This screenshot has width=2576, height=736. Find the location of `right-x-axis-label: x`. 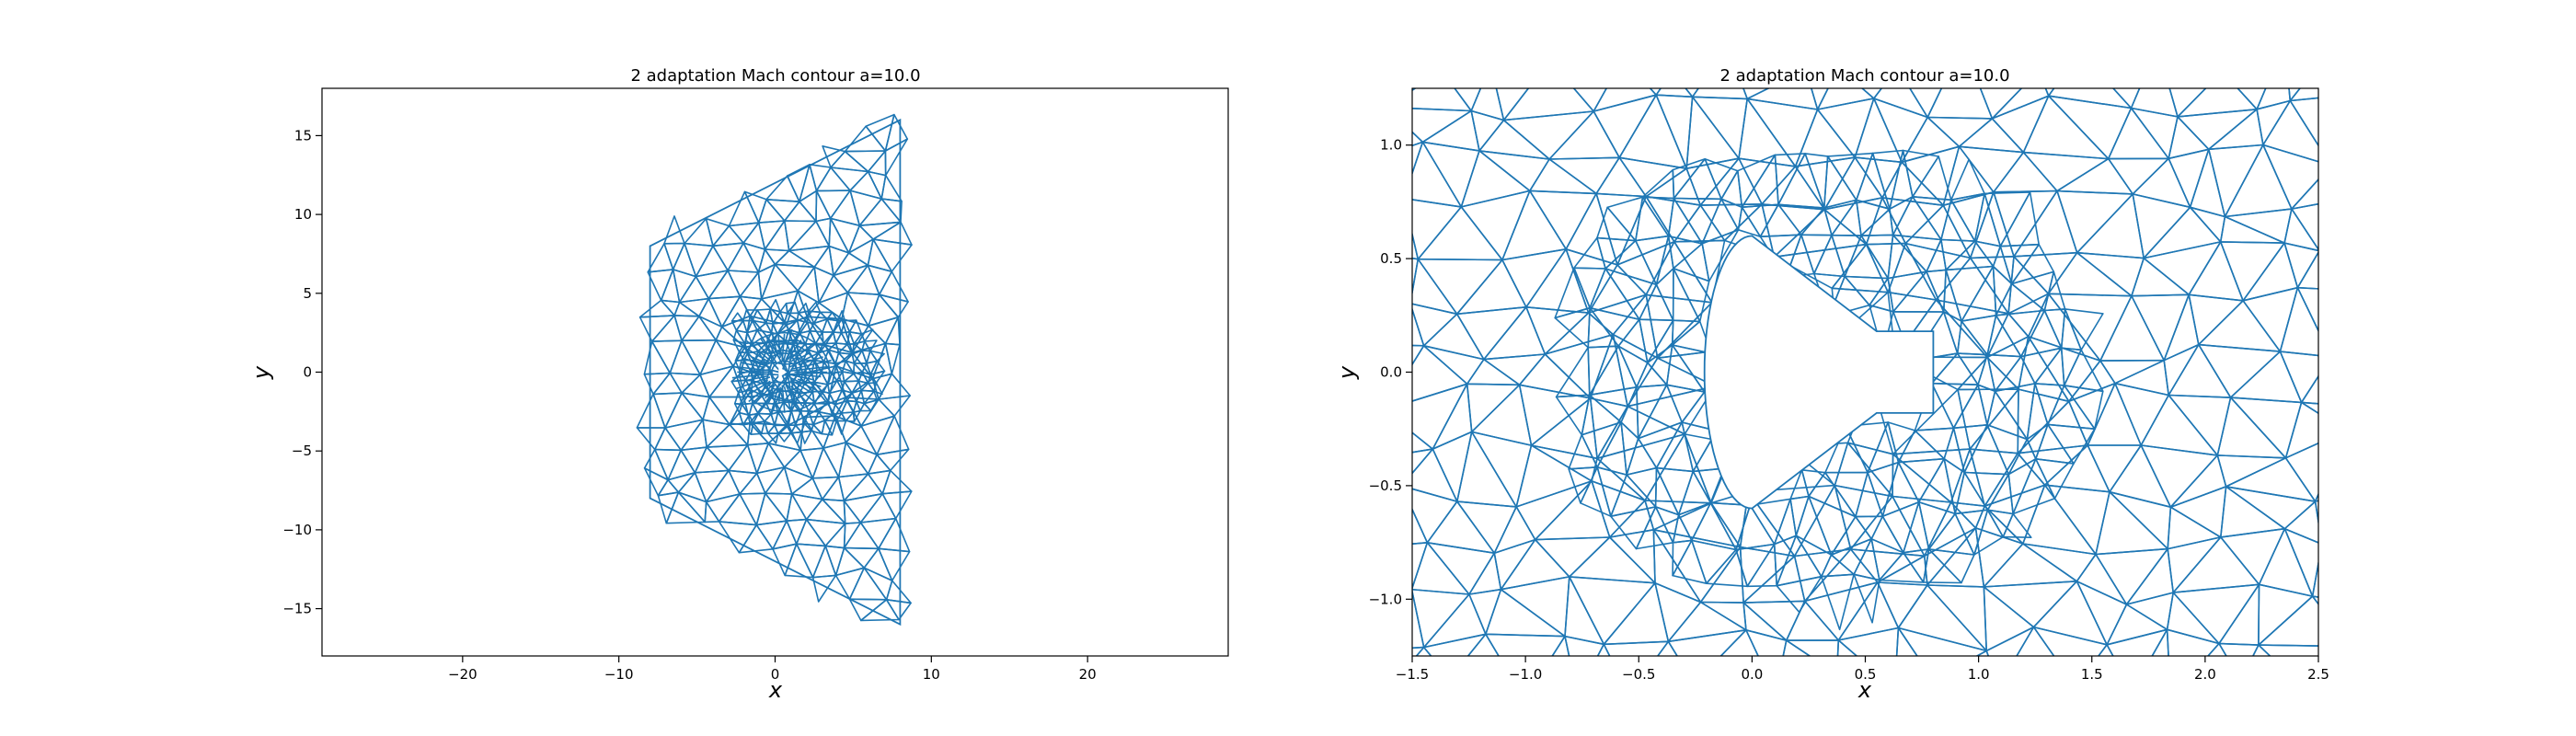

right-x-axis-label: x is located at coordinates (1864, 690).